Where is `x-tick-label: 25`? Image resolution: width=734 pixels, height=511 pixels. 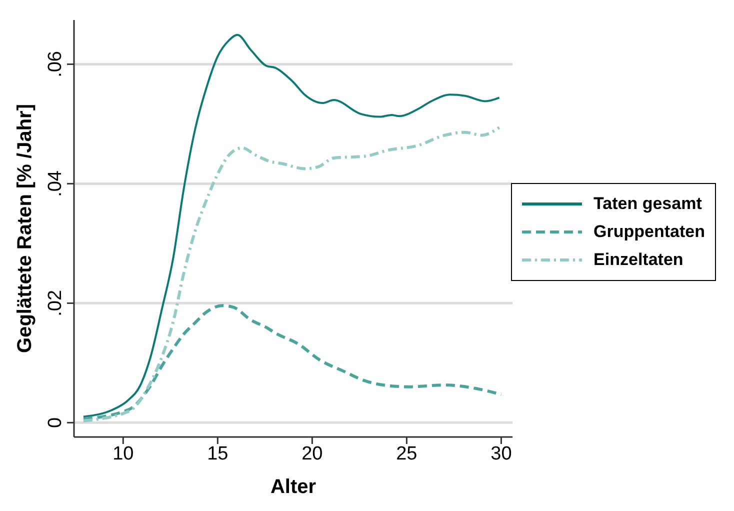 x-tick-label: 25 is located at coordinates (407, 453).